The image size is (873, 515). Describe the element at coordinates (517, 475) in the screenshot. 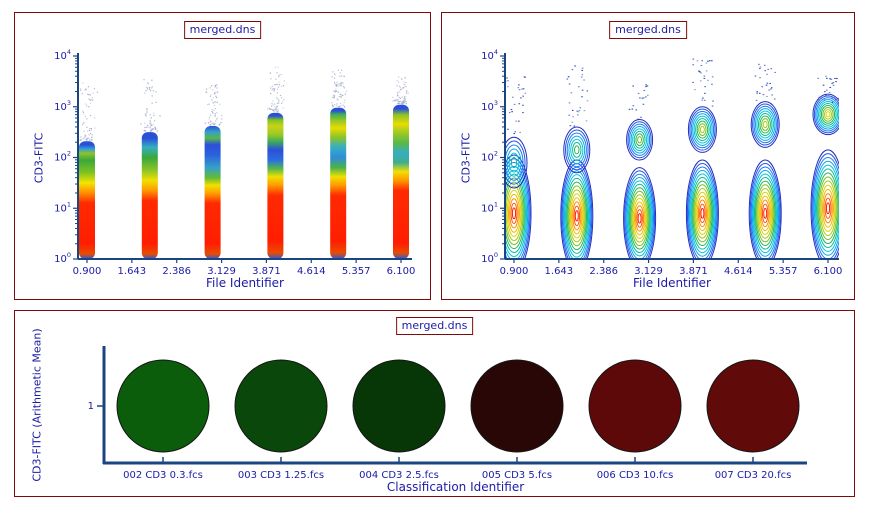

I see `svg-text: 005 CD3 5.fcs` at that location.